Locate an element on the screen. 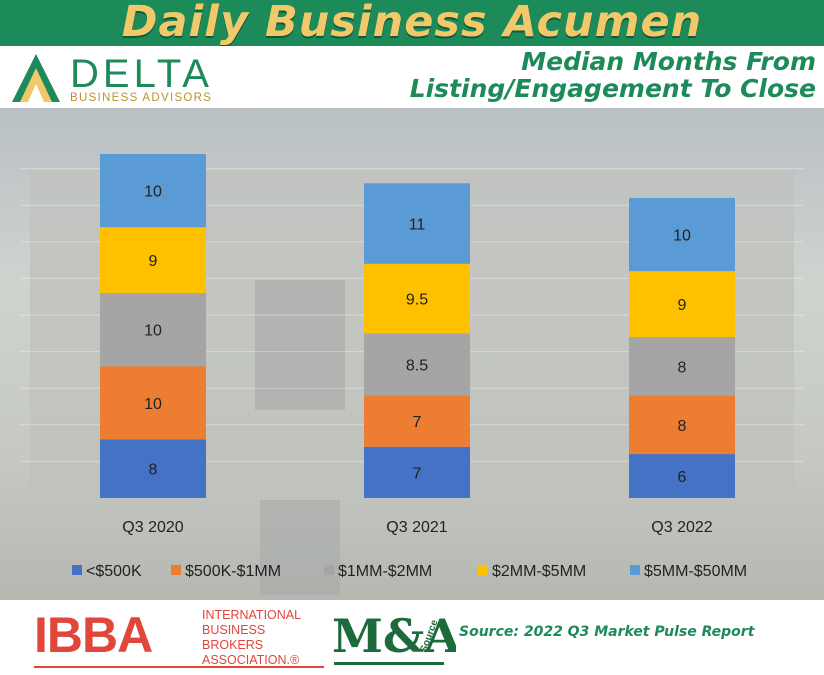  delta-logo: DELTA BUSINESS ADVISORS is located at coordinates (123, 78).